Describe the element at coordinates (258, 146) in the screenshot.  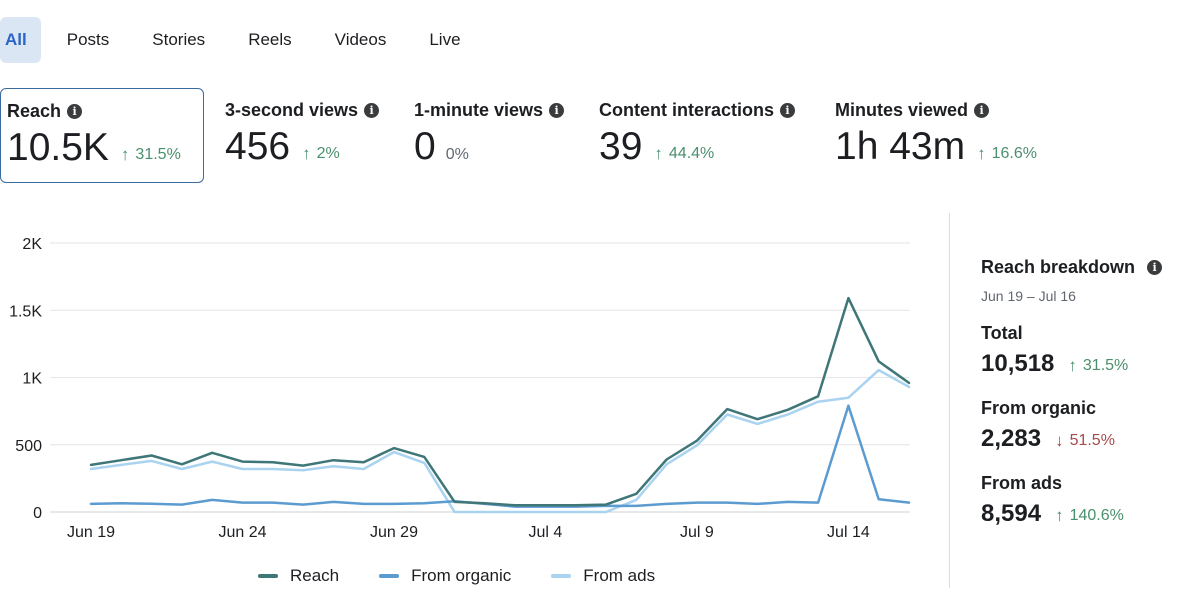
I see `metric-value: 456` at that location.